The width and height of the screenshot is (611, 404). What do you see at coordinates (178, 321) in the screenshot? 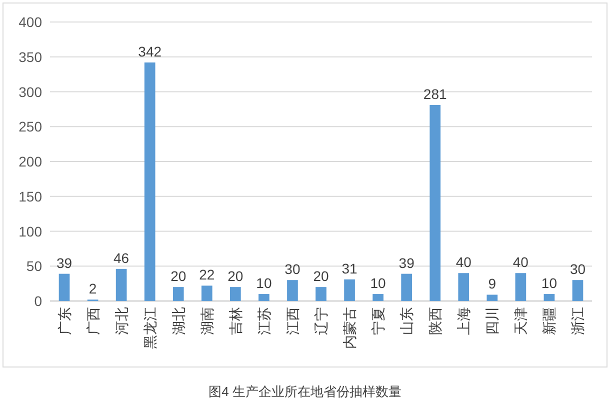
I see `x-tick-label: 湖北` at bounding box center [178, 321].